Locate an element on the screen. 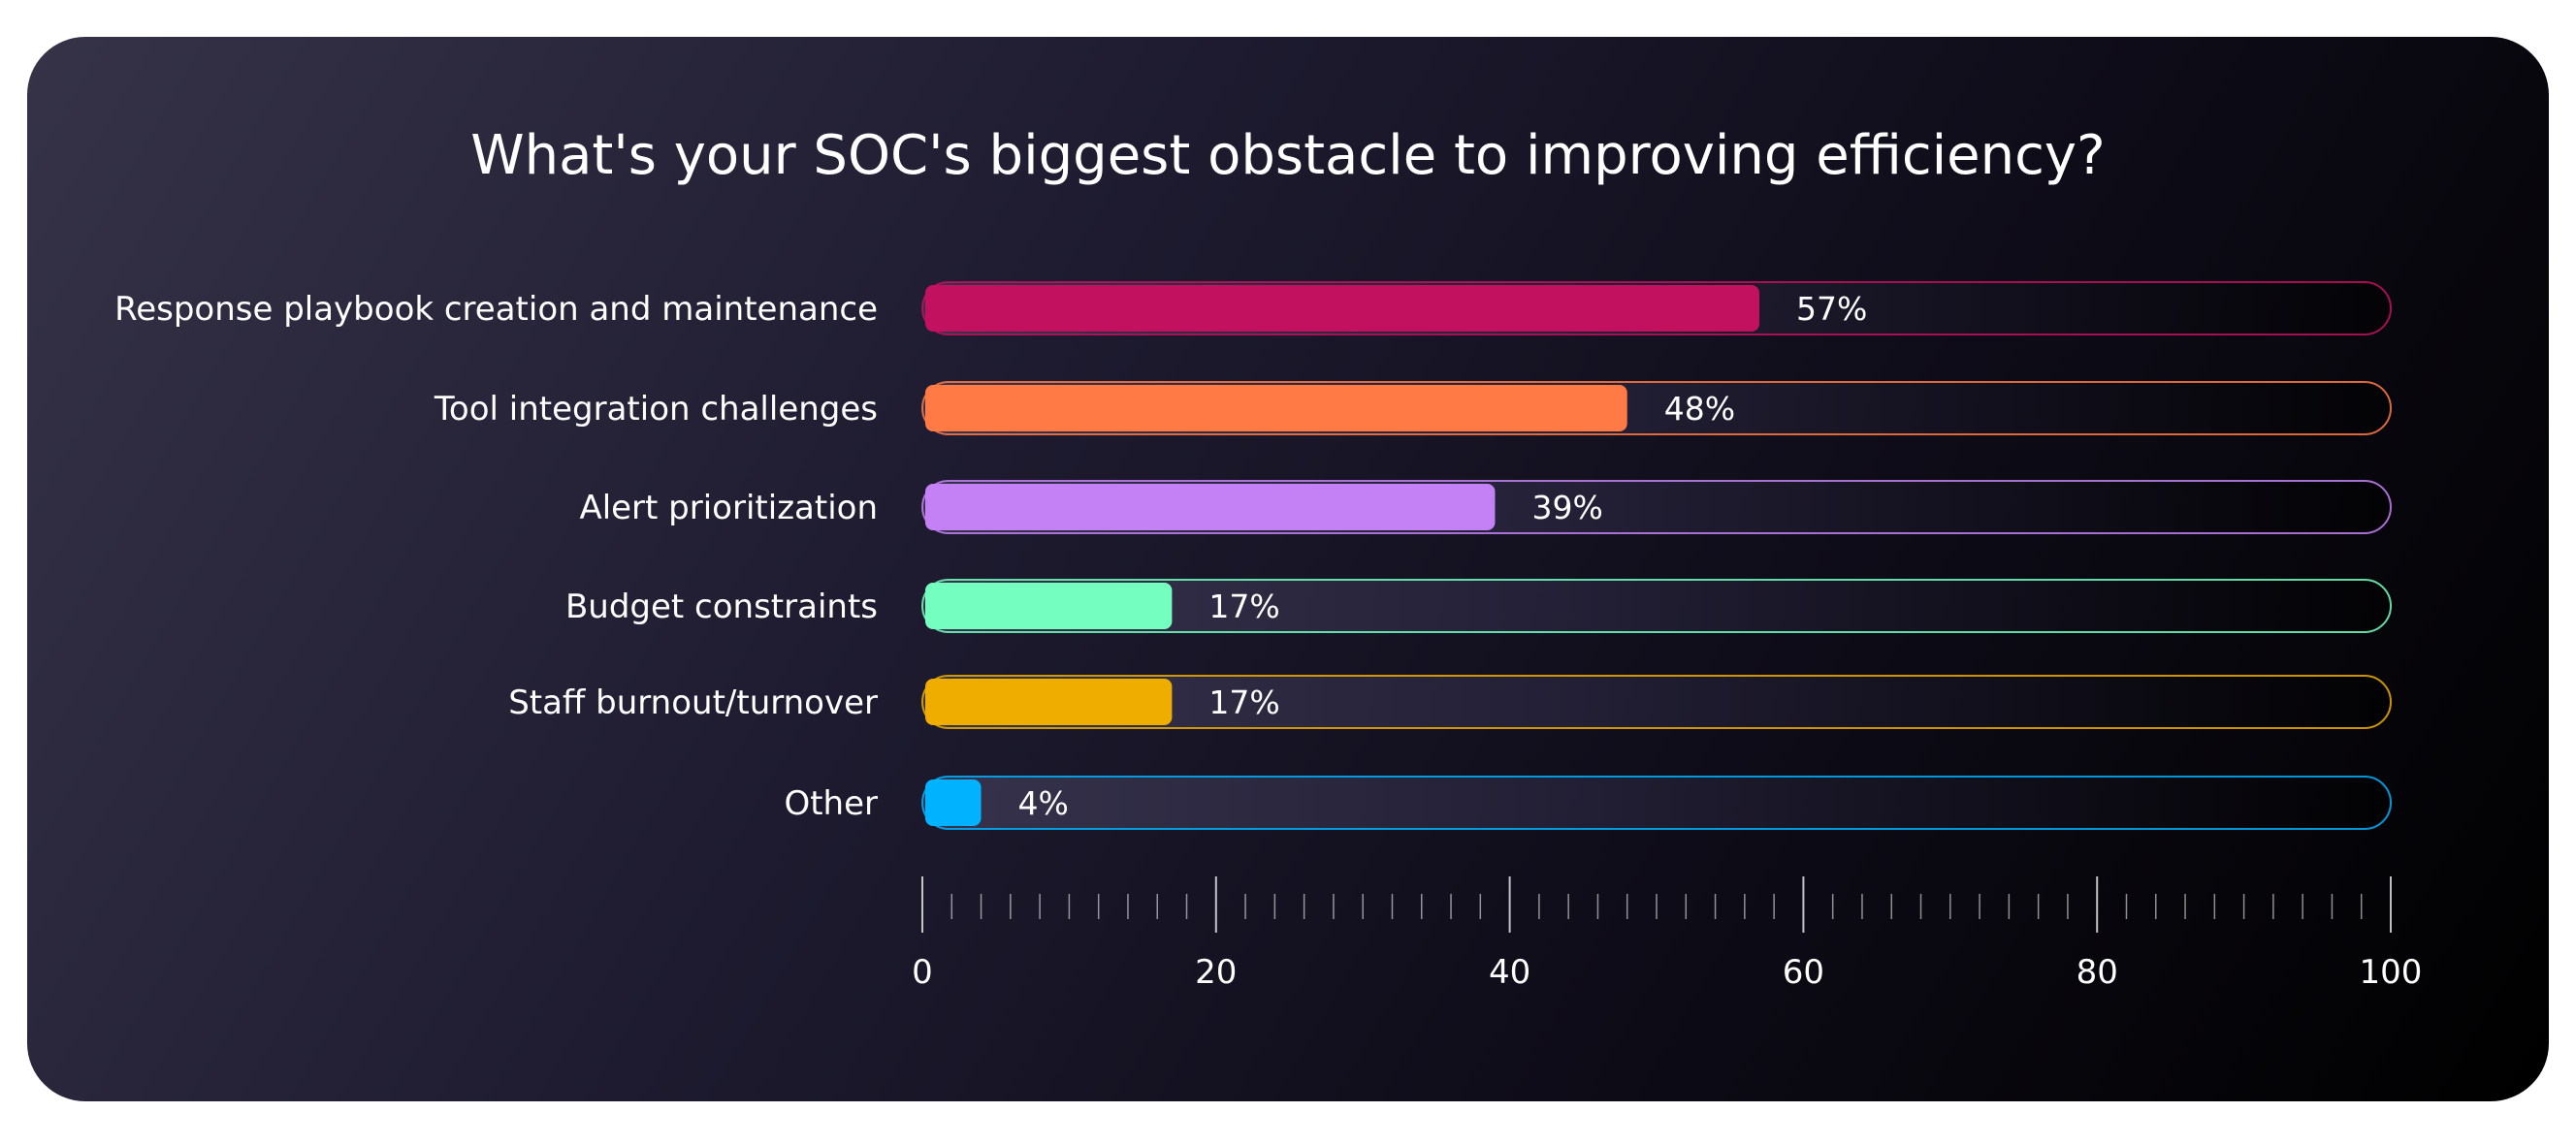 The height and width of the screenshot is (1144, 2576). x-tick-label: 60 is located at coordinates (1803, 973).